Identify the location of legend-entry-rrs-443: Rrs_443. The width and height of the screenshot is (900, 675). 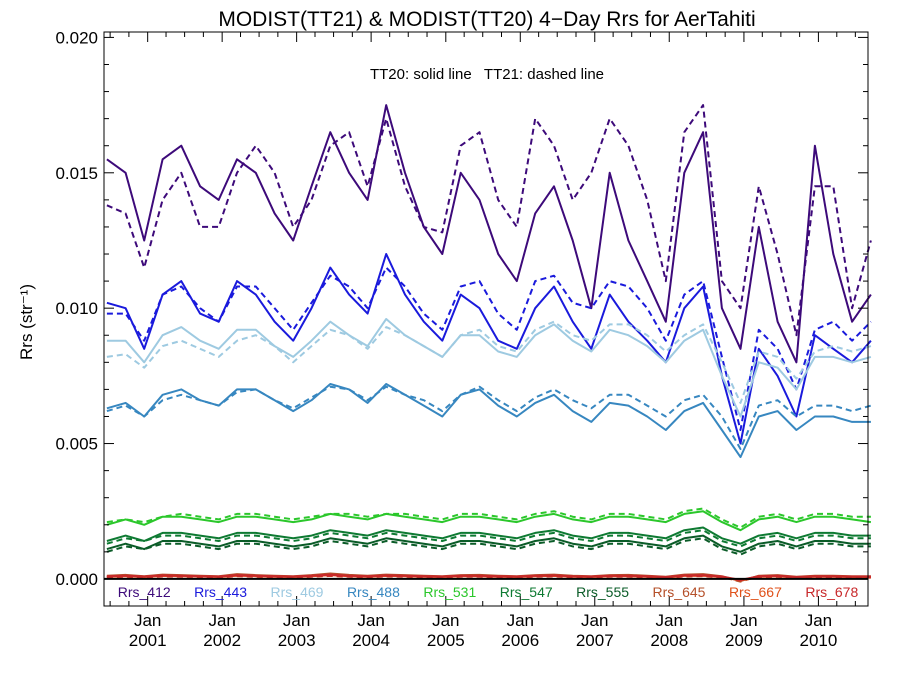
(220, 592).